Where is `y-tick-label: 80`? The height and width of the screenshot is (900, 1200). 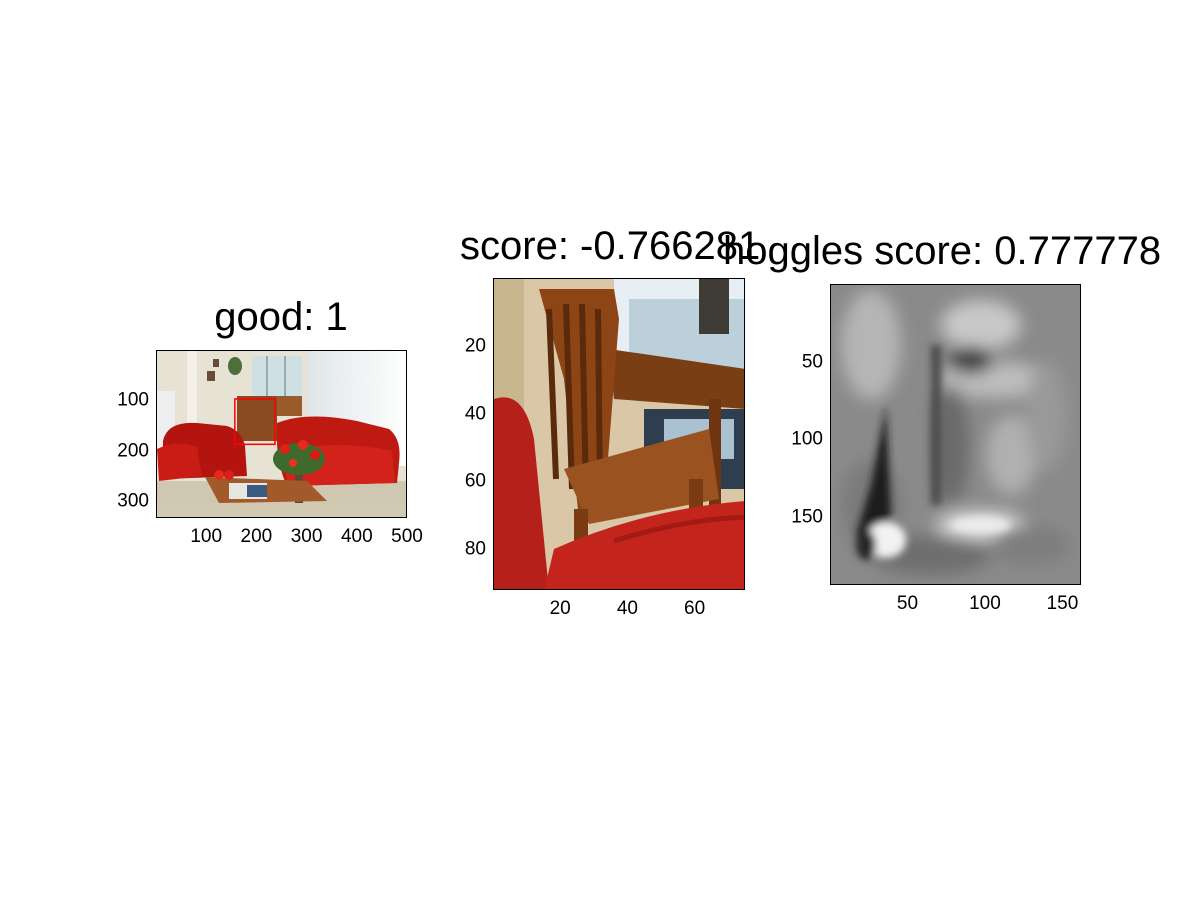
y-tick-label: 80 is located at coordinates (475, 549).